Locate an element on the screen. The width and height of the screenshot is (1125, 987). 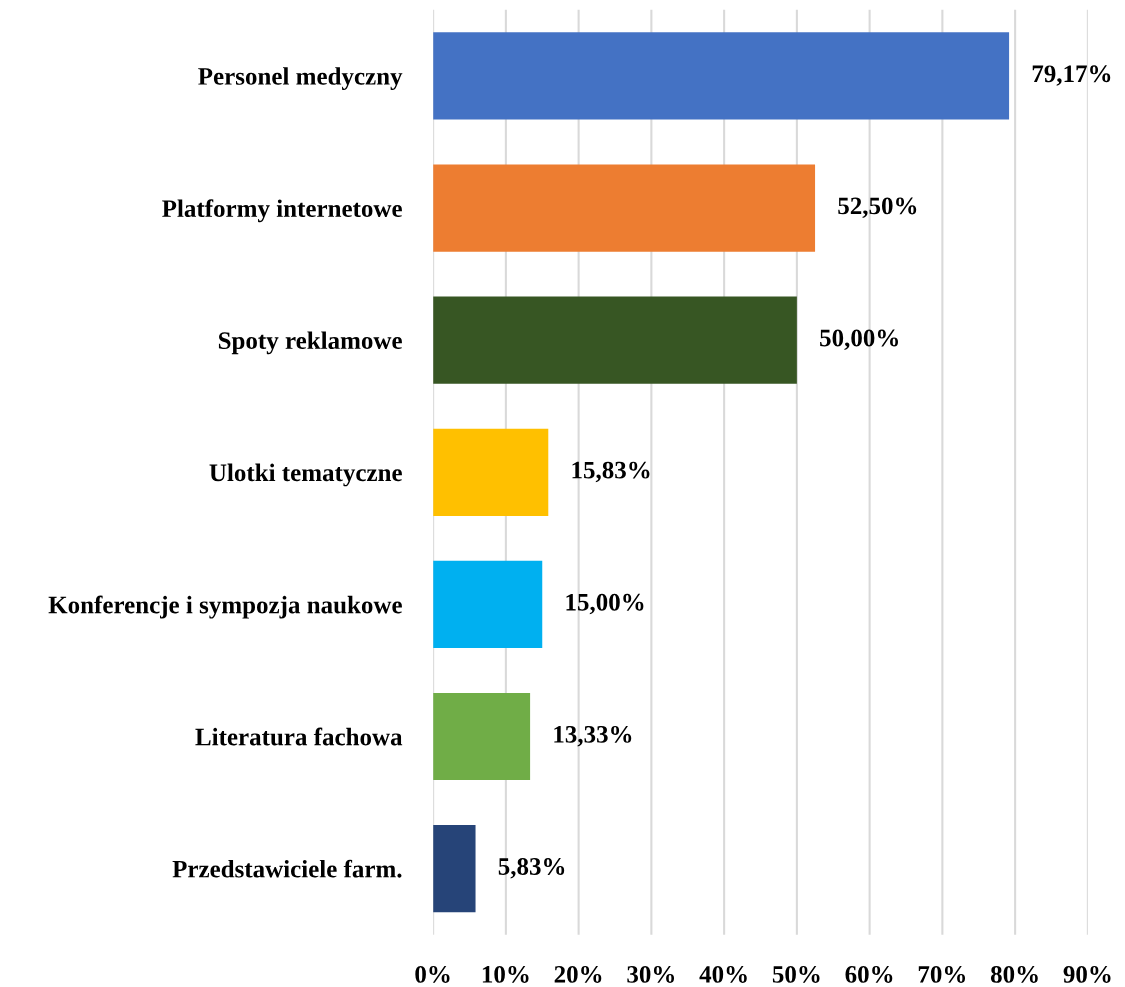
x-tick-label: 20% is located at coordinates (578, 974).